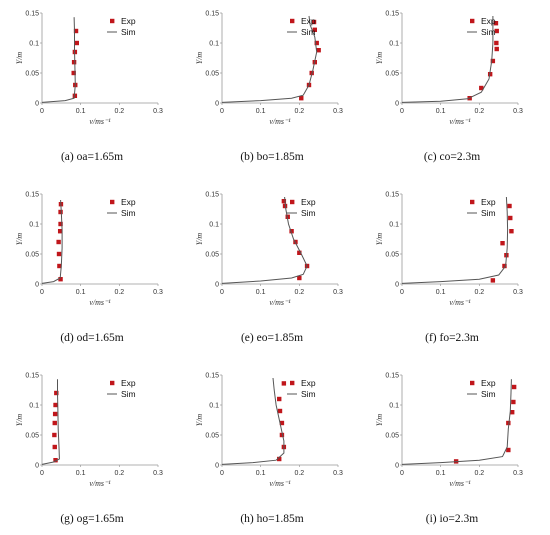  What do you see at coordinates (91, 519) in the screenshot?
I see `panel-caption: (g) og=1.65m` at bounding box center [91, 519].